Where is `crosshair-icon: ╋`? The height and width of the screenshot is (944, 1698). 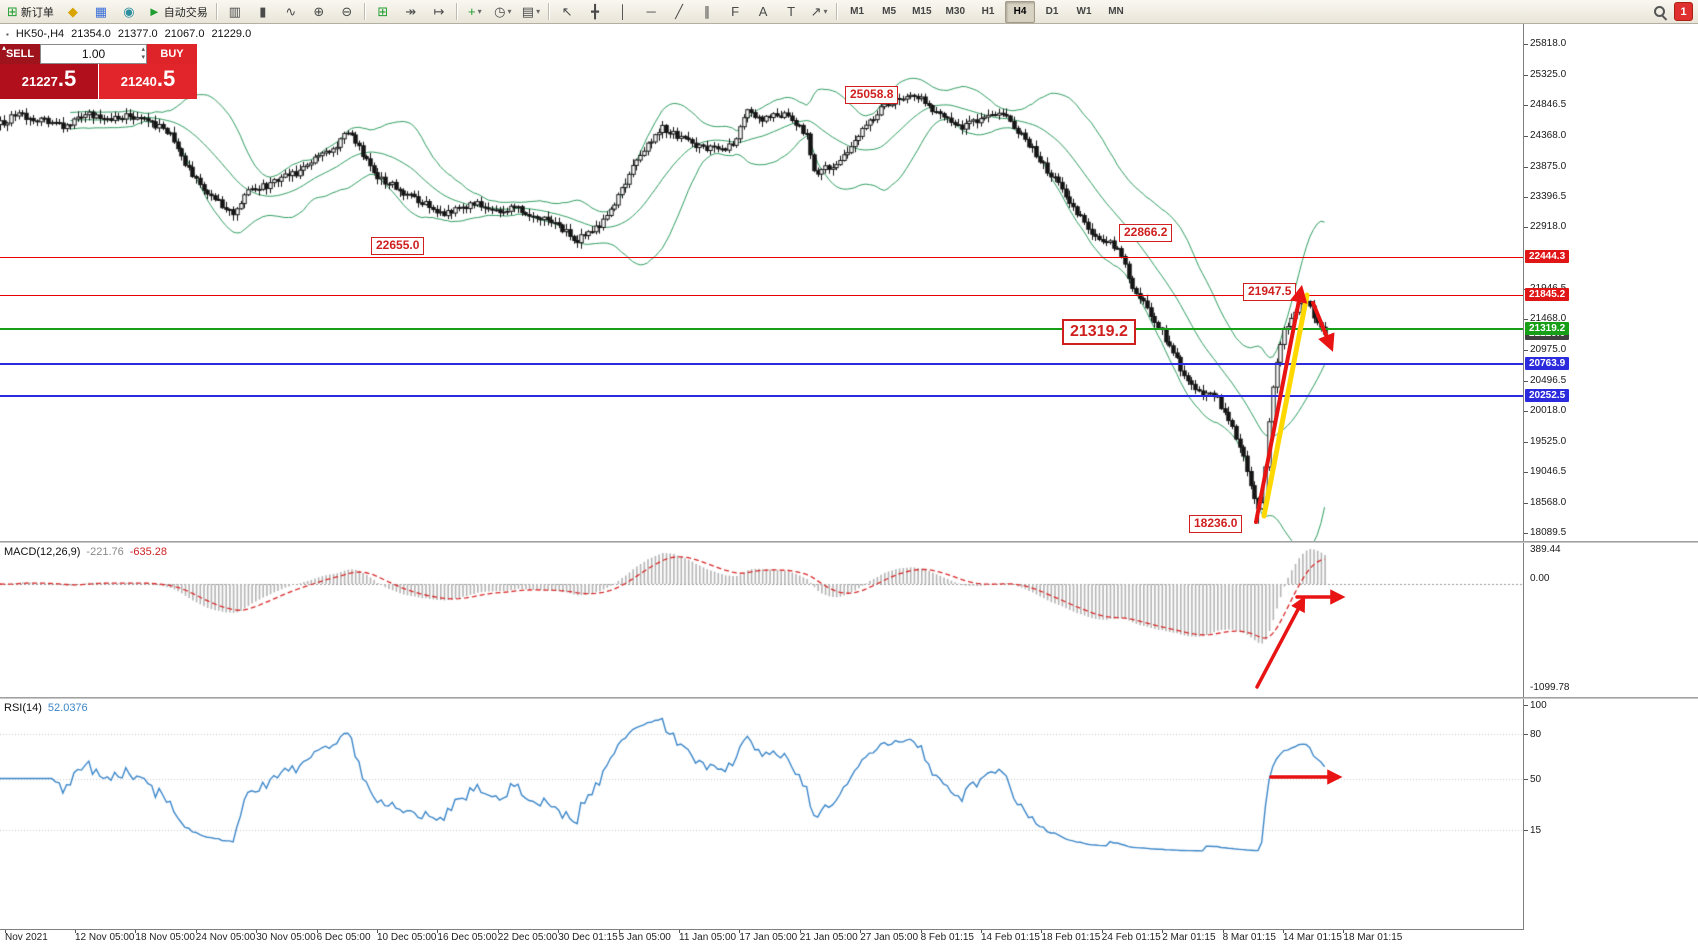 crosshair-icon: ╋ is located at coordinates (595, 11).